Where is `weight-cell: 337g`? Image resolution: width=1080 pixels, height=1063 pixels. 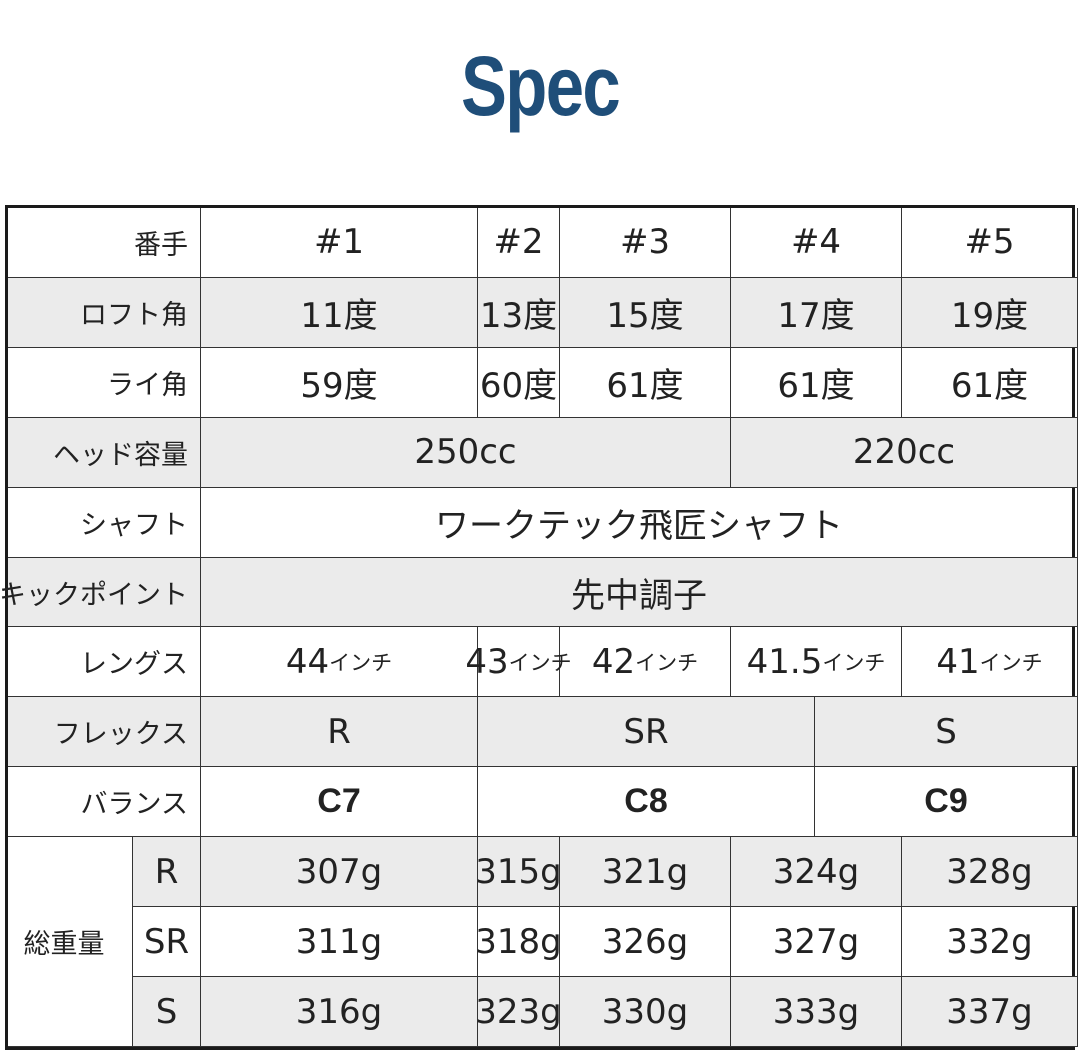 weight-cell: 337g is located at coordinates (990, 1012).